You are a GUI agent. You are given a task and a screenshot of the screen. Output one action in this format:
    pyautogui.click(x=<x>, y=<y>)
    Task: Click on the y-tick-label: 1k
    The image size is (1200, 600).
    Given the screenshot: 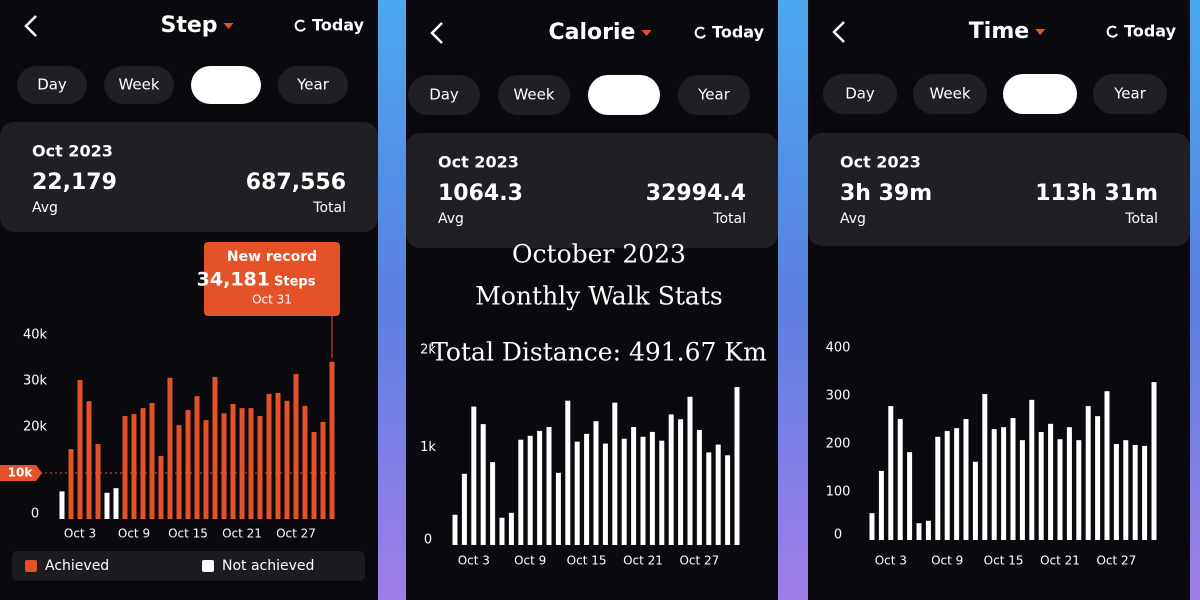 What is the action you would take?
    pyautogui.click(x=428, y=447)
    